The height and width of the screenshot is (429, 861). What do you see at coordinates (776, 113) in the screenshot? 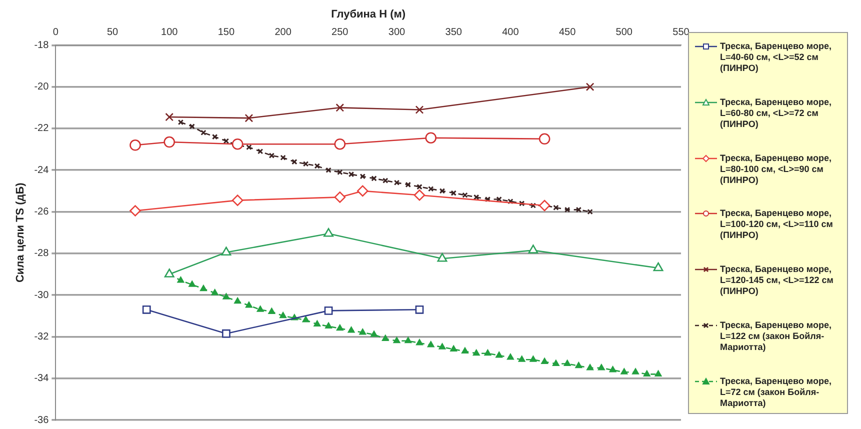
I see `legend-label: Треска, Баренцево море, L=60-80 см, <L>=72 см (ПИНРО)` at bounding box center [776, 113].